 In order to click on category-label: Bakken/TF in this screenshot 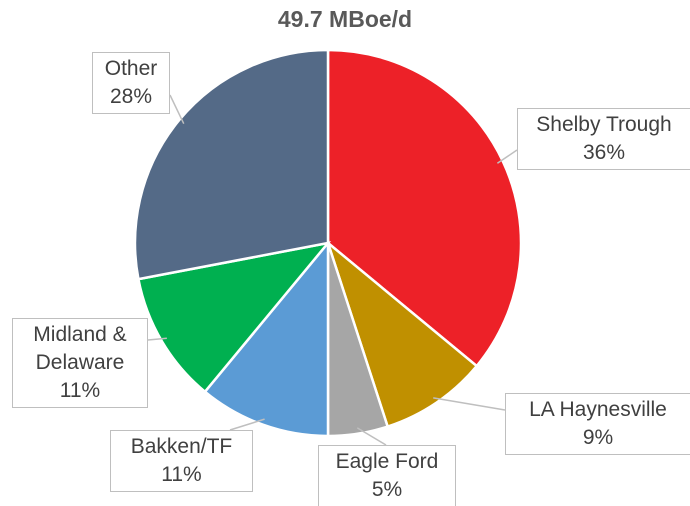, I will do `click(181, 446)`.